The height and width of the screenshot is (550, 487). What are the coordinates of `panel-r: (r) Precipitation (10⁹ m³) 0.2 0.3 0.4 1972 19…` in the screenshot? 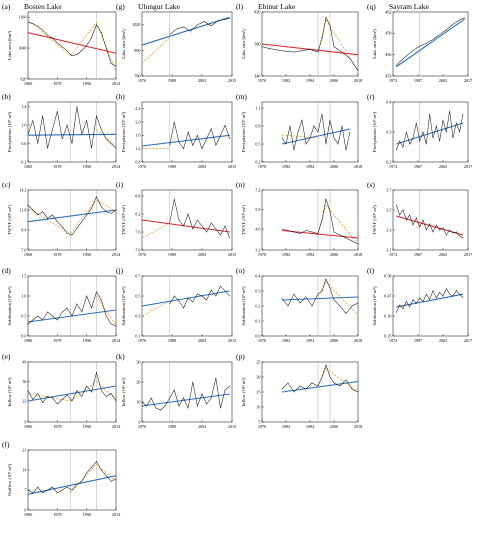 It's located at (419, 130).